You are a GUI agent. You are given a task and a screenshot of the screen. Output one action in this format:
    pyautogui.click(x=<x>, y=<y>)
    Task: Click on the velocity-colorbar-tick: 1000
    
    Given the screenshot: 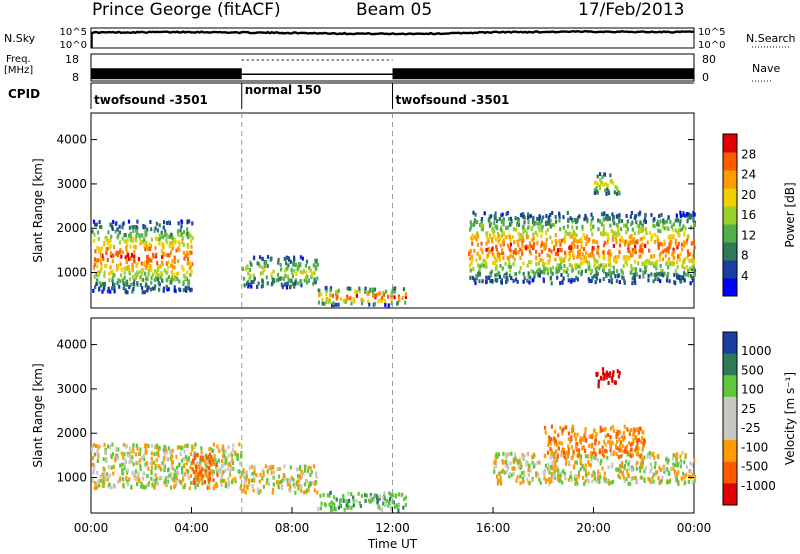 What is the action you would take?
    pyautogui.click(x=756, y=351)
    